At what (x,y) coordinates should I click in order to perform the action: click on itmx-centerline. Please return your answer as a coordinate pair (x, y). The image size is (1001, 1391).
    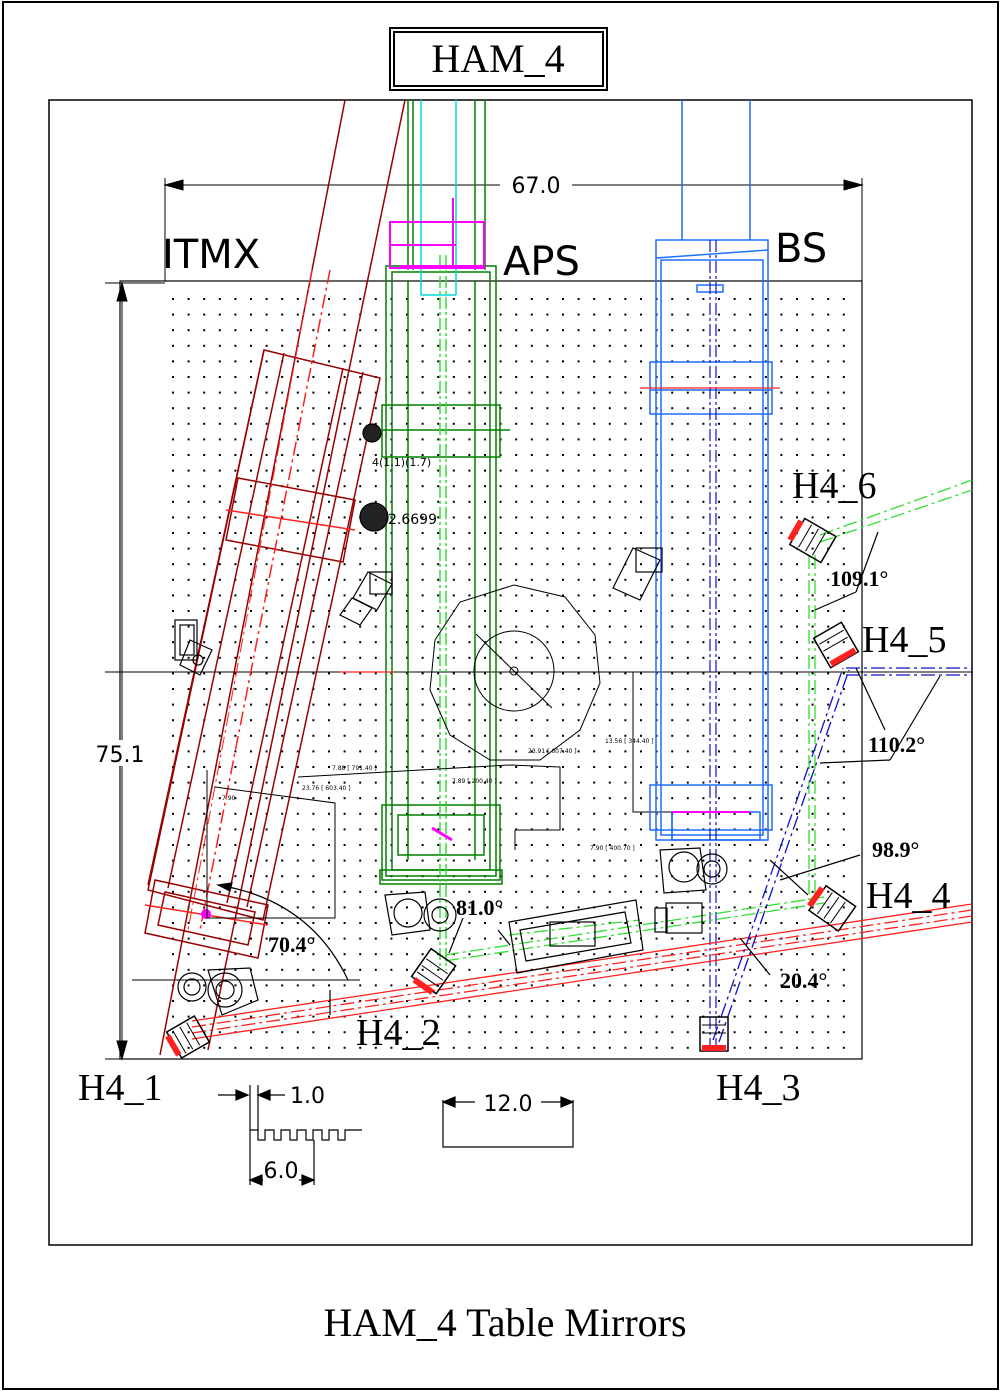
    Looking at the image, I should click on (265, 600).